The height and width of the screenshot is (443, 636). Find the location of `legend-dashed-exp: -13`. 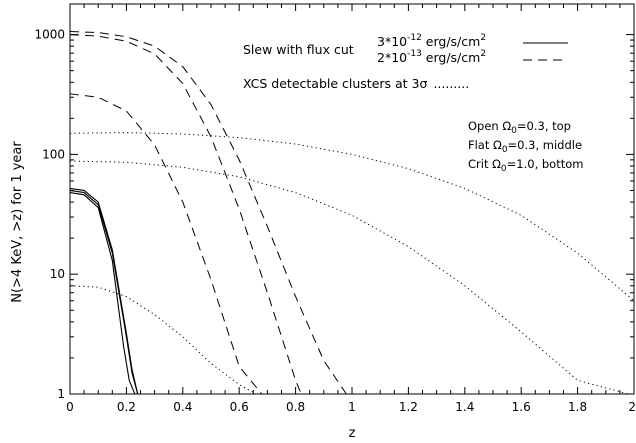

legend-dashed-exp: -13 is located at coordinates (414, 54).